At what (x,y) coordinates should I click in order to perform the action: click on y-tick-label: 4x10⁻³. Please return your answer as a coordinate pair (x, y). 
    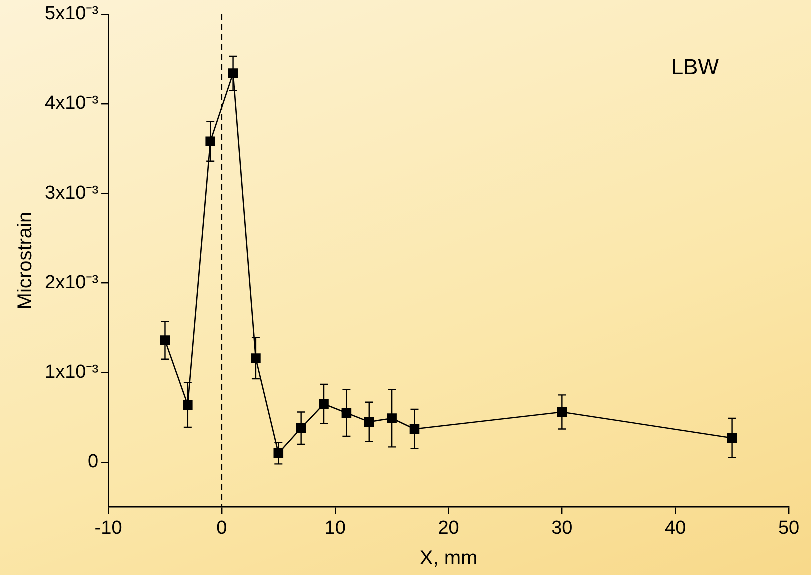
    Looking at the image, I should click on (71, 103).